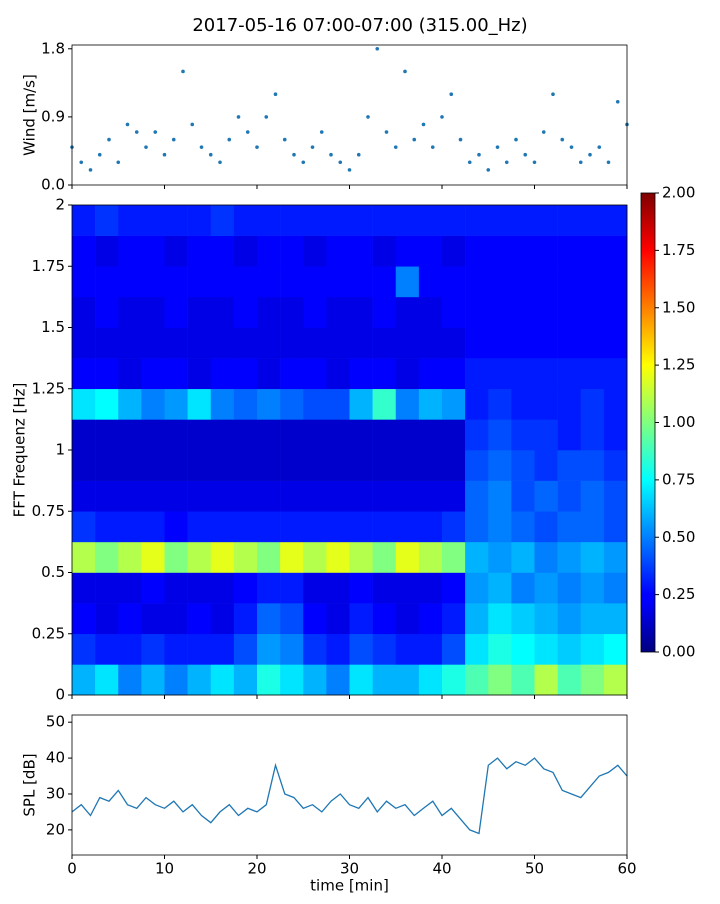 This screenshot has width=720, height=904. Describe the element at coordinates (648, 422) in the screenshot. I see `colorbar` at that location.